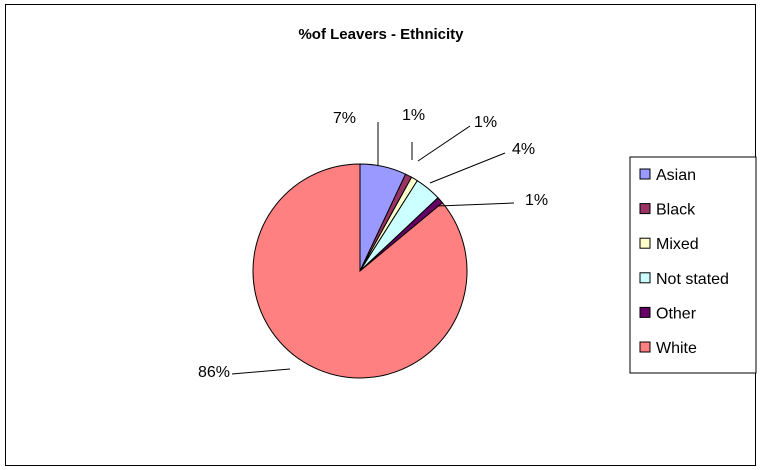 The width and height of the screenshot is (762, 470). I want to click on legend-box, so click(693, 265).